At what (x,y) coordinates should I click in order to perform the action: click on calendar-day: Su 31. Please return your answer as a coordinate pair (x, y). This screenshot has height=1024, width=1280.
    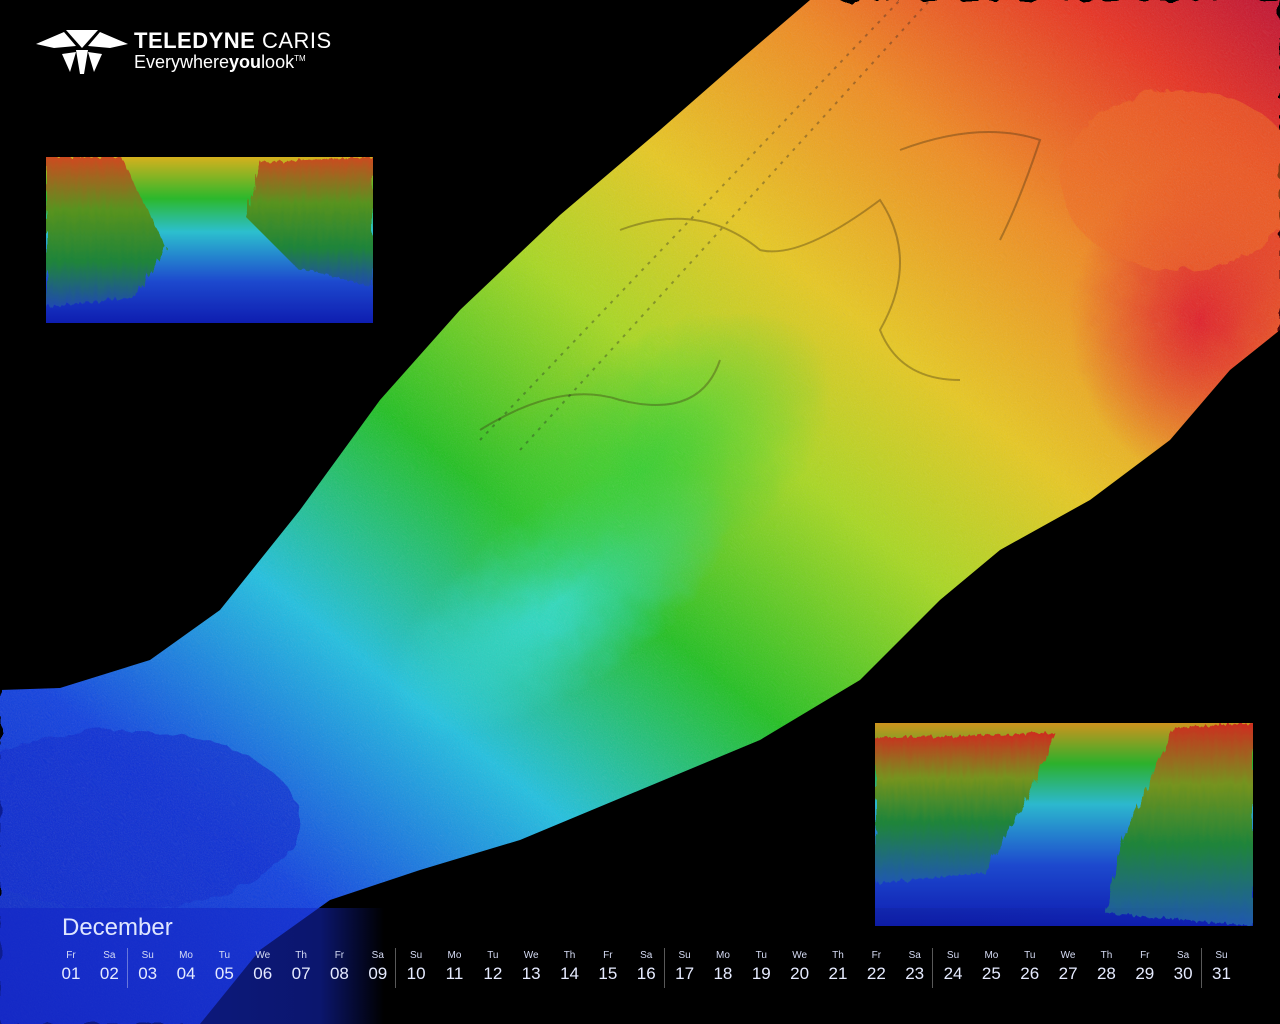
    Looking at the image, I should click on (1222, 967).